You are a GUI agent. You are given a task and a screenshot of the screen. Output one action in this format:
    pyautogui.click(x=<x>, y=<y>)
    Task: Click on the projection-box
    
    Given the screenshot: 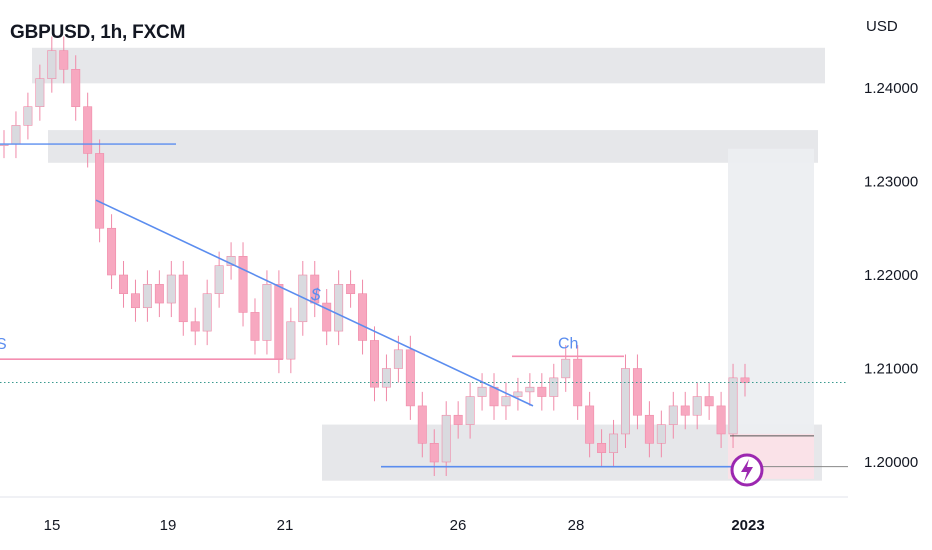 What is the action you would take?
    pyautogui.click(x=771, y=291)
    